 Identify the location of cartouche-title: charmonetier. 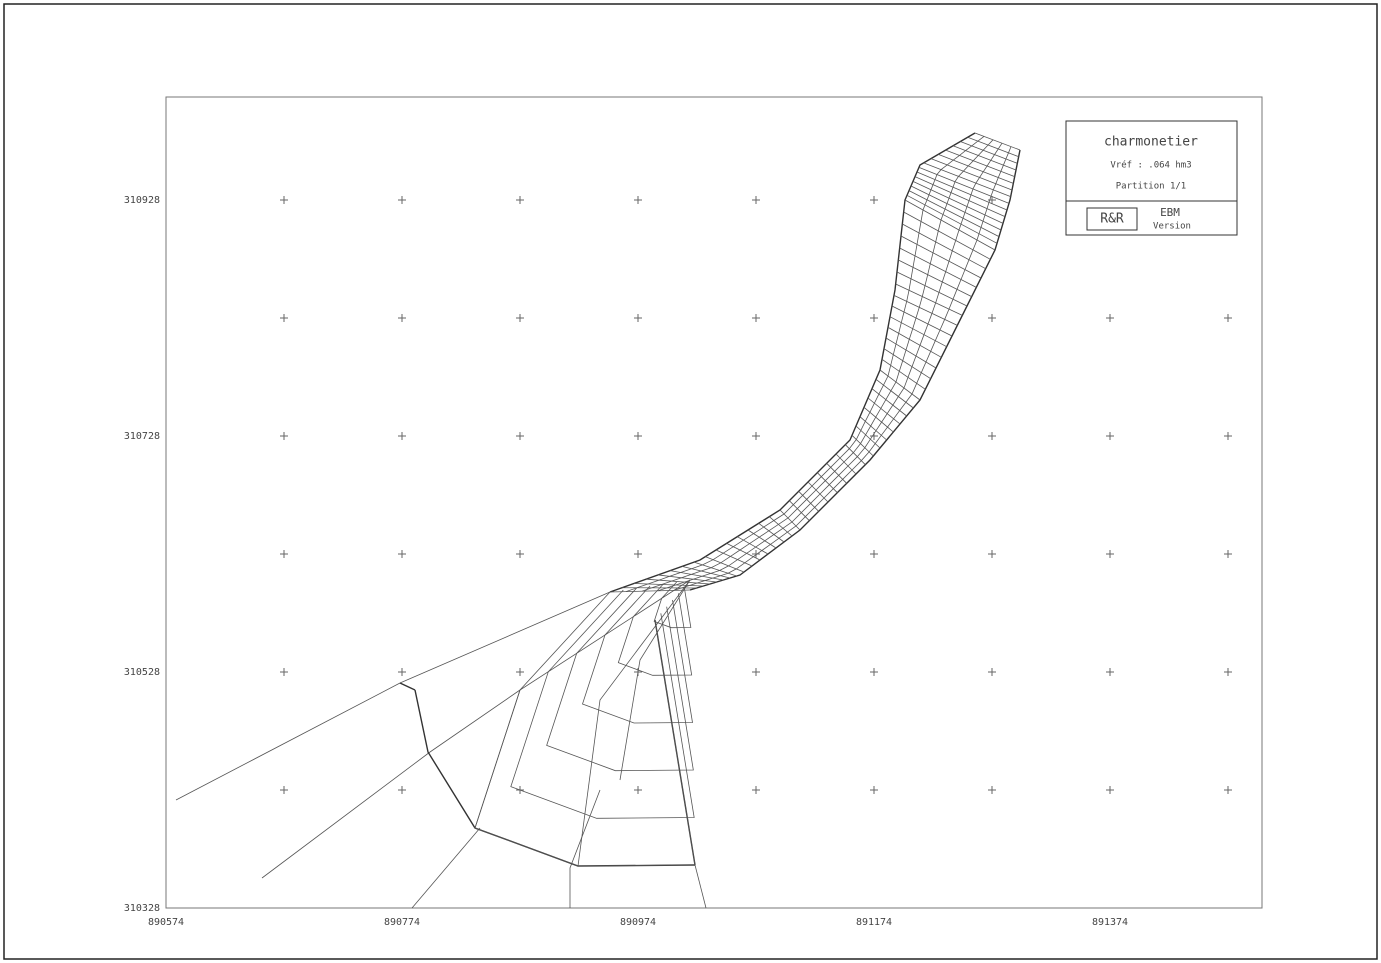
(1151, 142).